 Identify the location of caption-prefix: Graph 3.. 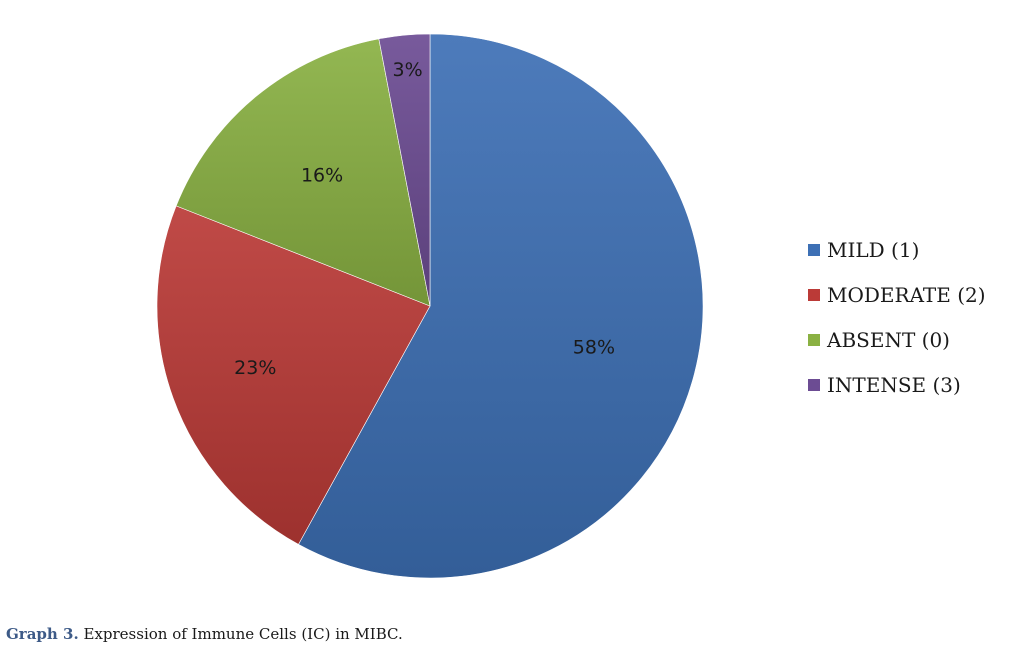
(42, 634).